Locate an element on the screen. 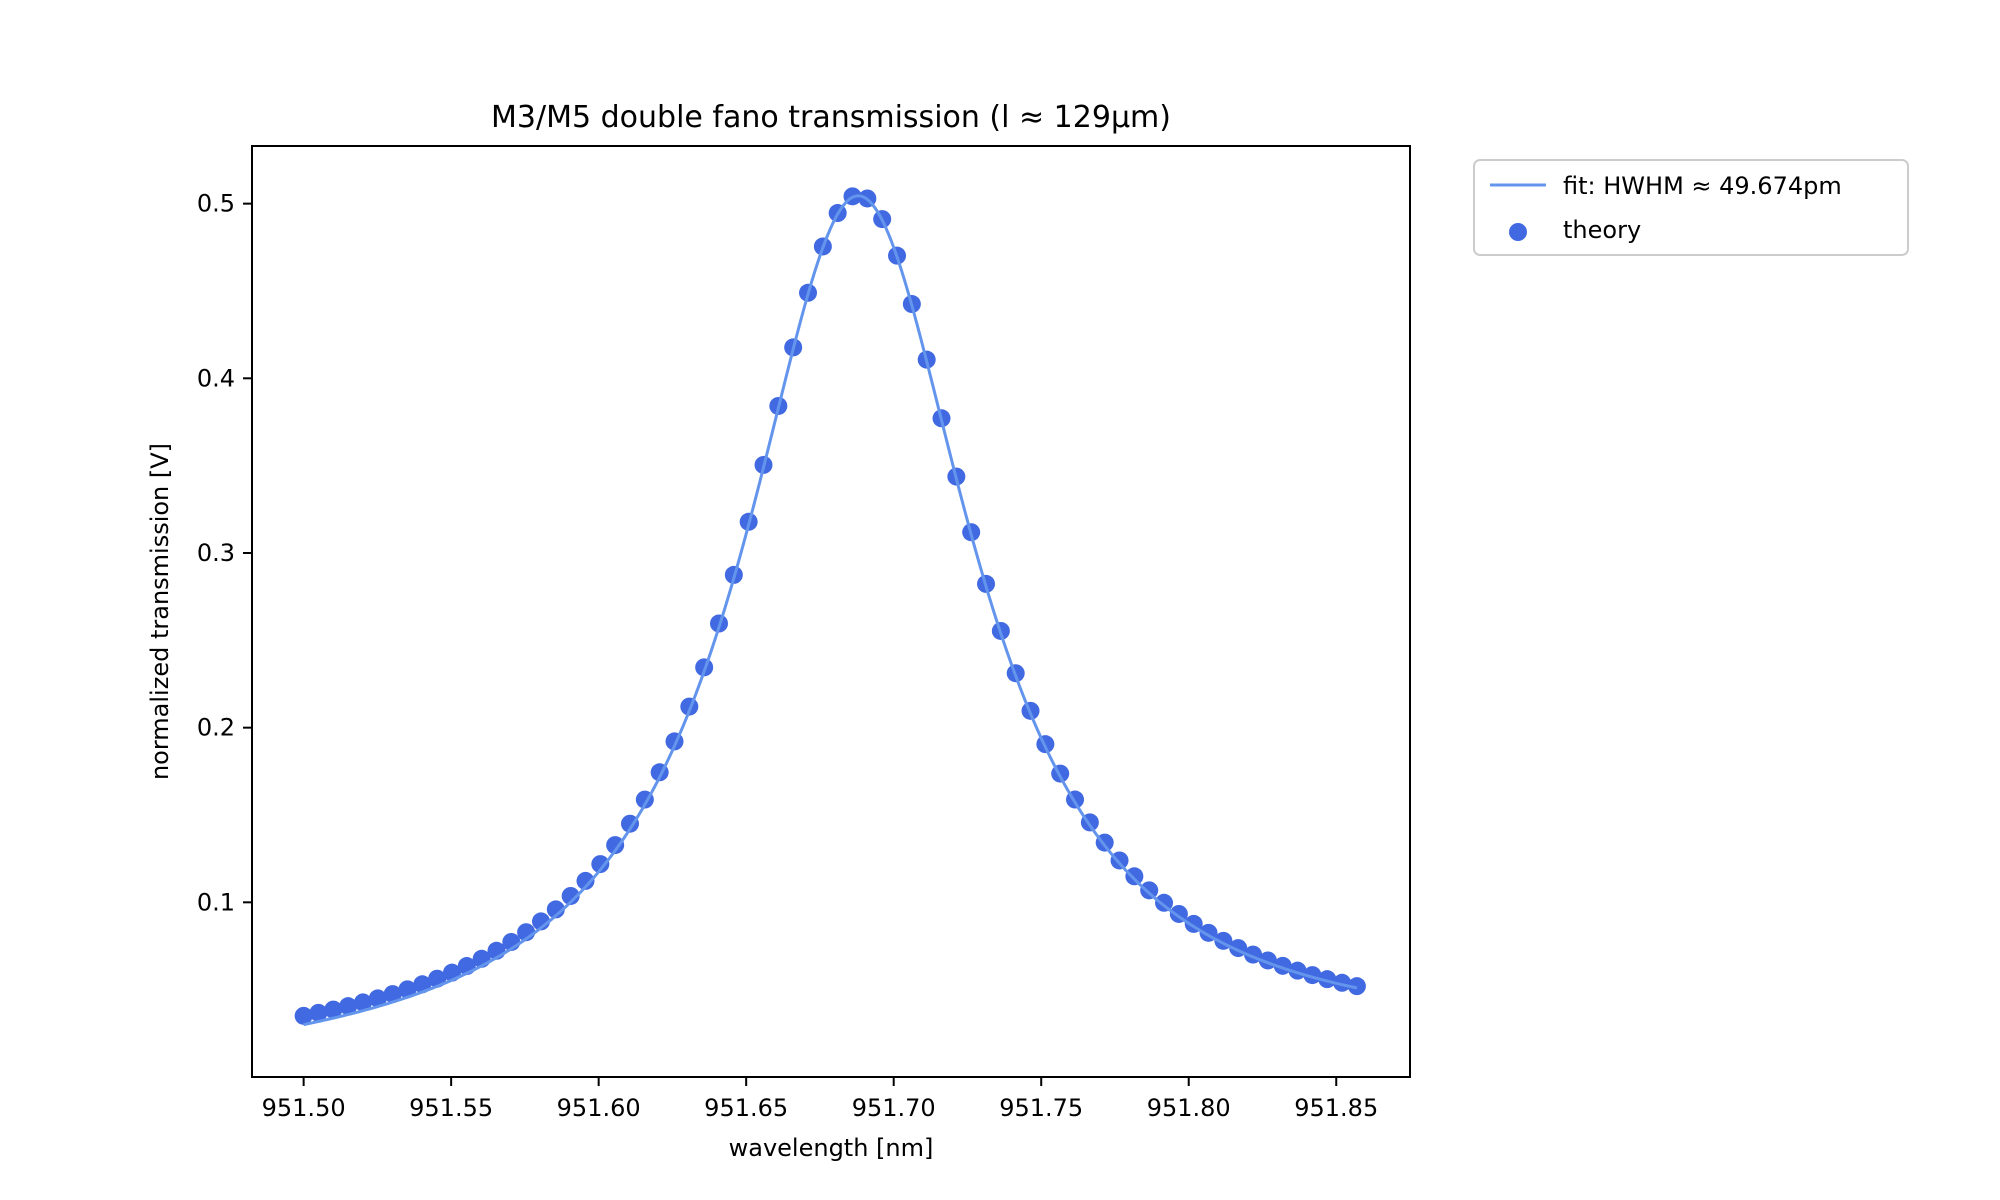 This screenshot has width=2000, height=1200. legend-fit-label: fit: HWHM ≈ 49.674pm is located at coordinates (1702, 186).